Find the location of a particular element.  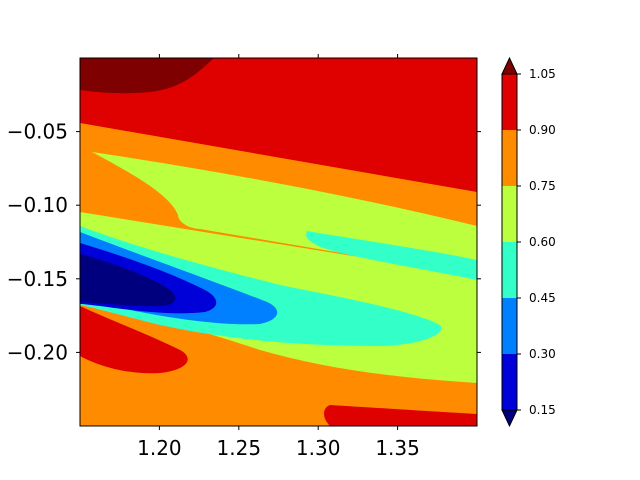

y-tick-label: −0.15 is located at coordinates (37, 279).